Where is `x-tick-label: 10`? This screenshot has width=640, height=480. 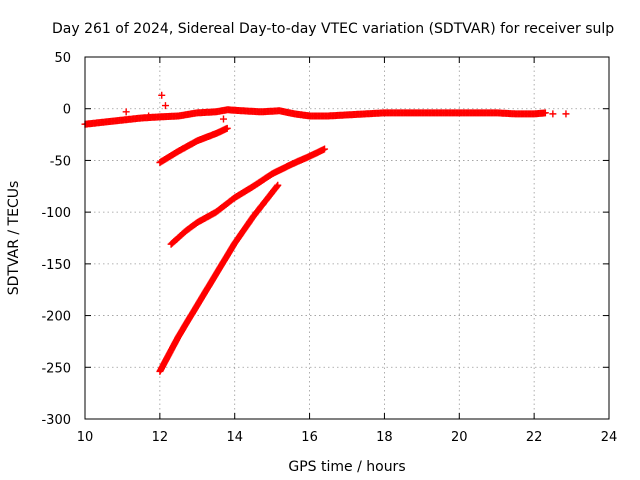
x-tick-label: 10 is located at coordinates (85, 437).